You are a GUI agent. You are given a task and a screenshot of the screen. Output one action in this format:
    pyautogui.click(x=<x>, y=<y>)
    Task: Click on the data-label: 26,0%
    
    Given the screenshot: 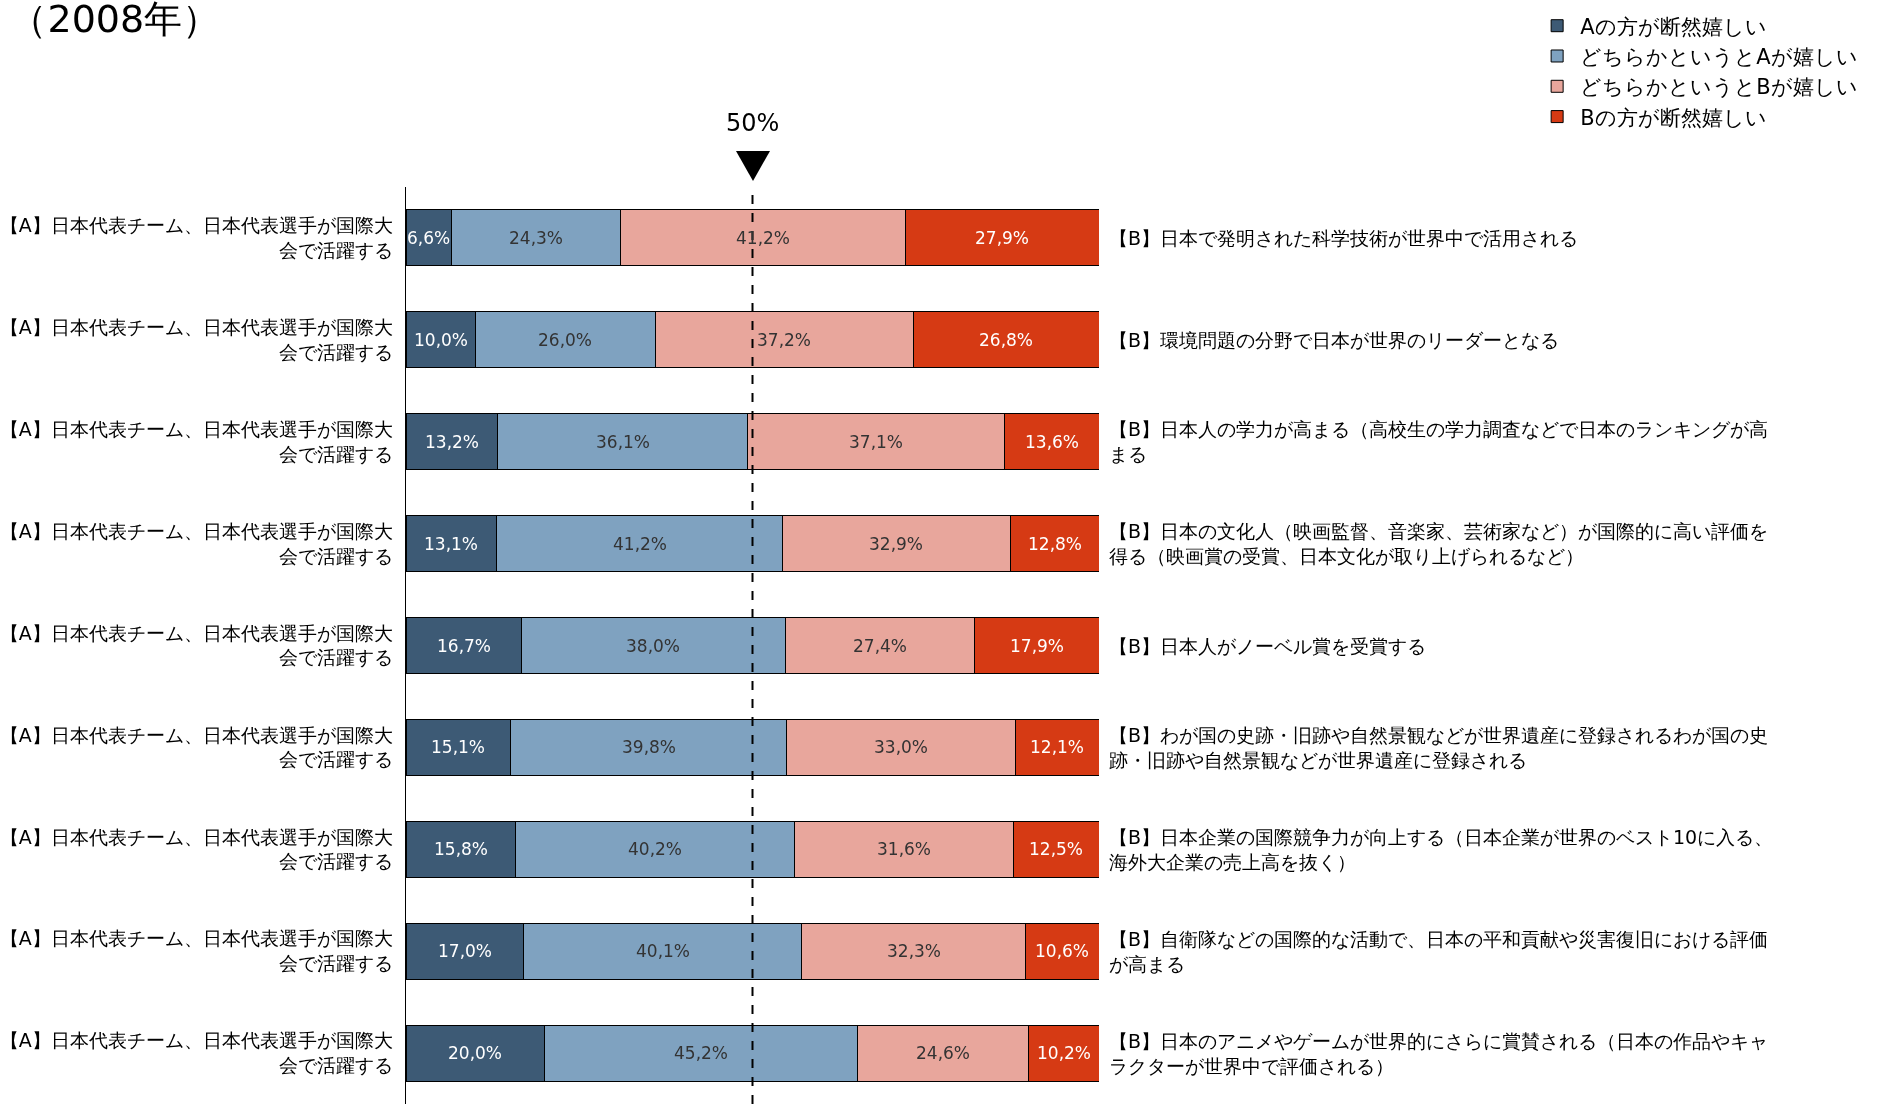 What is the action you would take?
    pyautogui.click(x=565, y=340)
    